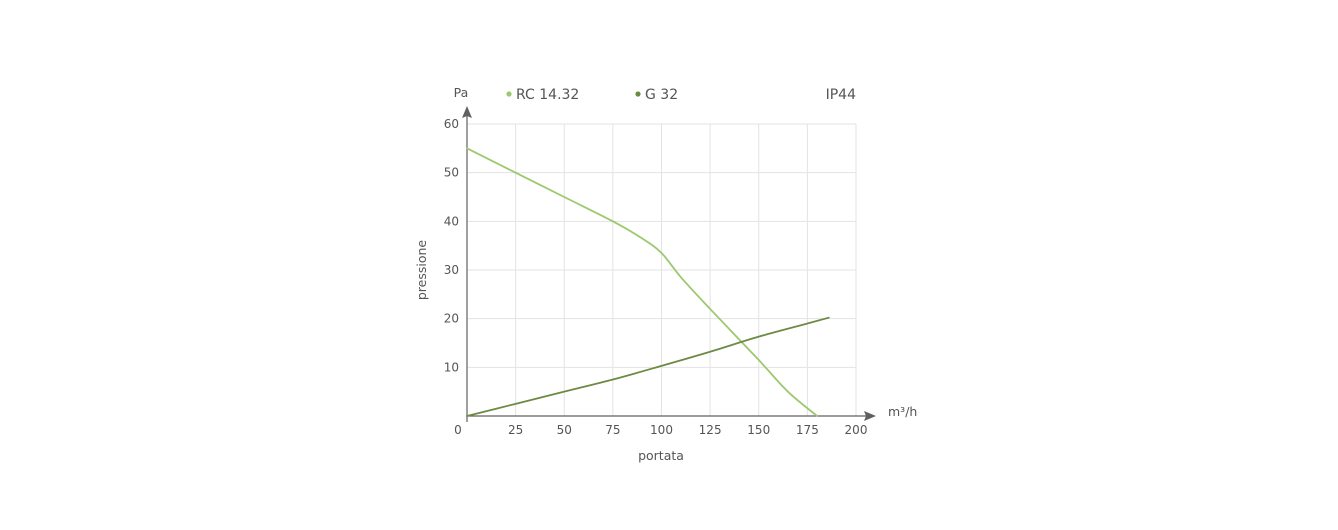  Describe the element at coordinates (661, 95) in the screenshot. I see `legend-label-g-32: G 32` at that location.